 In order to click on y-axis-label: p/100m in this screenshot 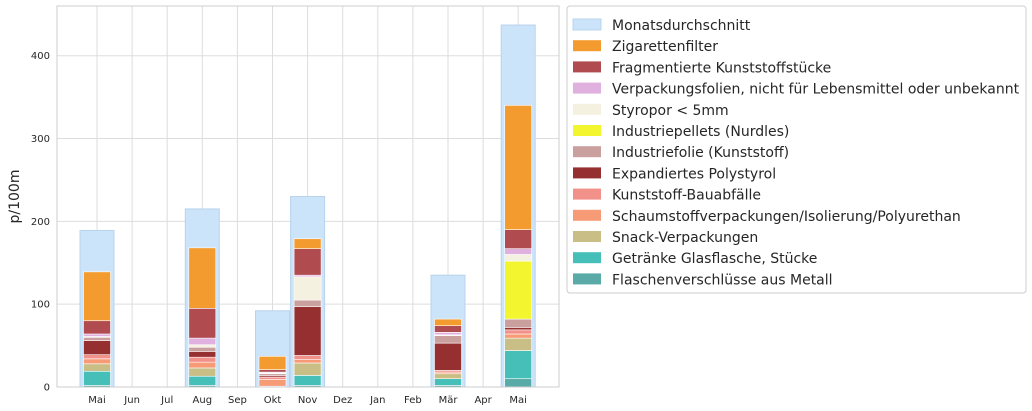, I will do `click(15, 197)`.